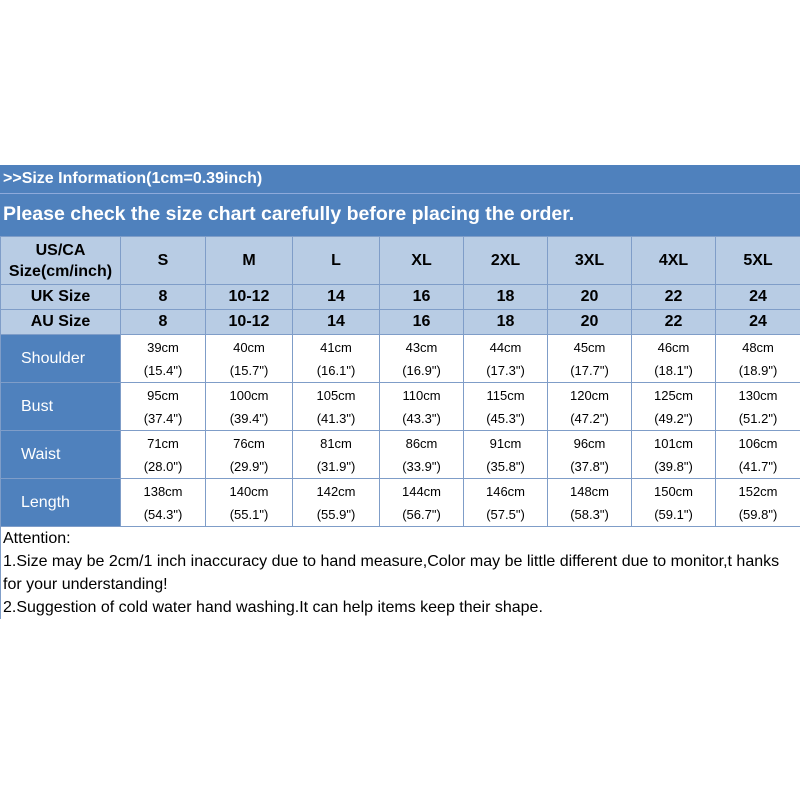 This screenshot has width=800, height=800. What do you see at coordinates (505, 347) in the screenshot?
I see `measure-cm: 44cm` at bounding box center [505, 347].